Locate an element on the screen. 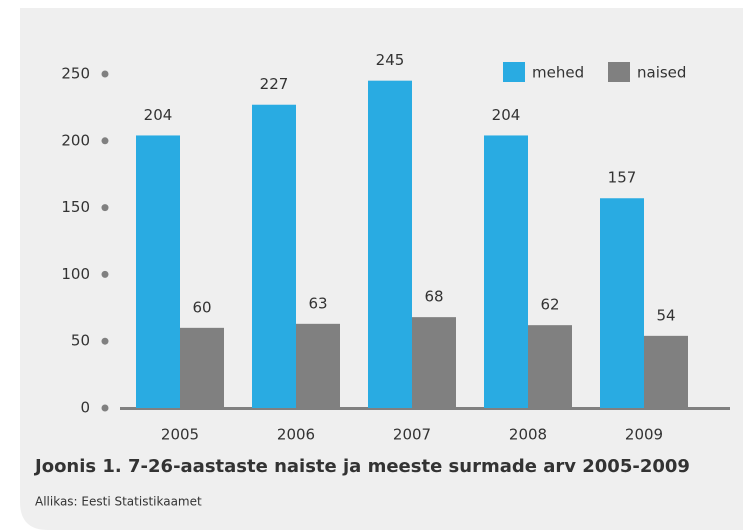 This screenshot has width=743, height=530. legend-label: naised is located at coordinates (661, 73).